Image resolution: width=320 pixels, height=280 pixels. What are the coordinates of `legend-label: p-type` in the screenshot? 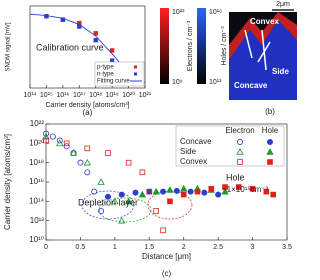 It's located at (105, 68).